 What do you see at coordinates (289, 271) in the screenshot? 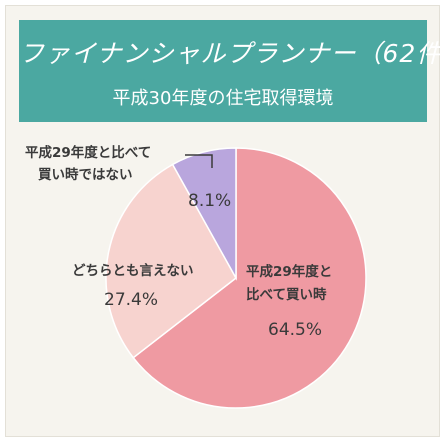
I see `slice-label-line: 平成29年度と` at bounding box center [289, 271].